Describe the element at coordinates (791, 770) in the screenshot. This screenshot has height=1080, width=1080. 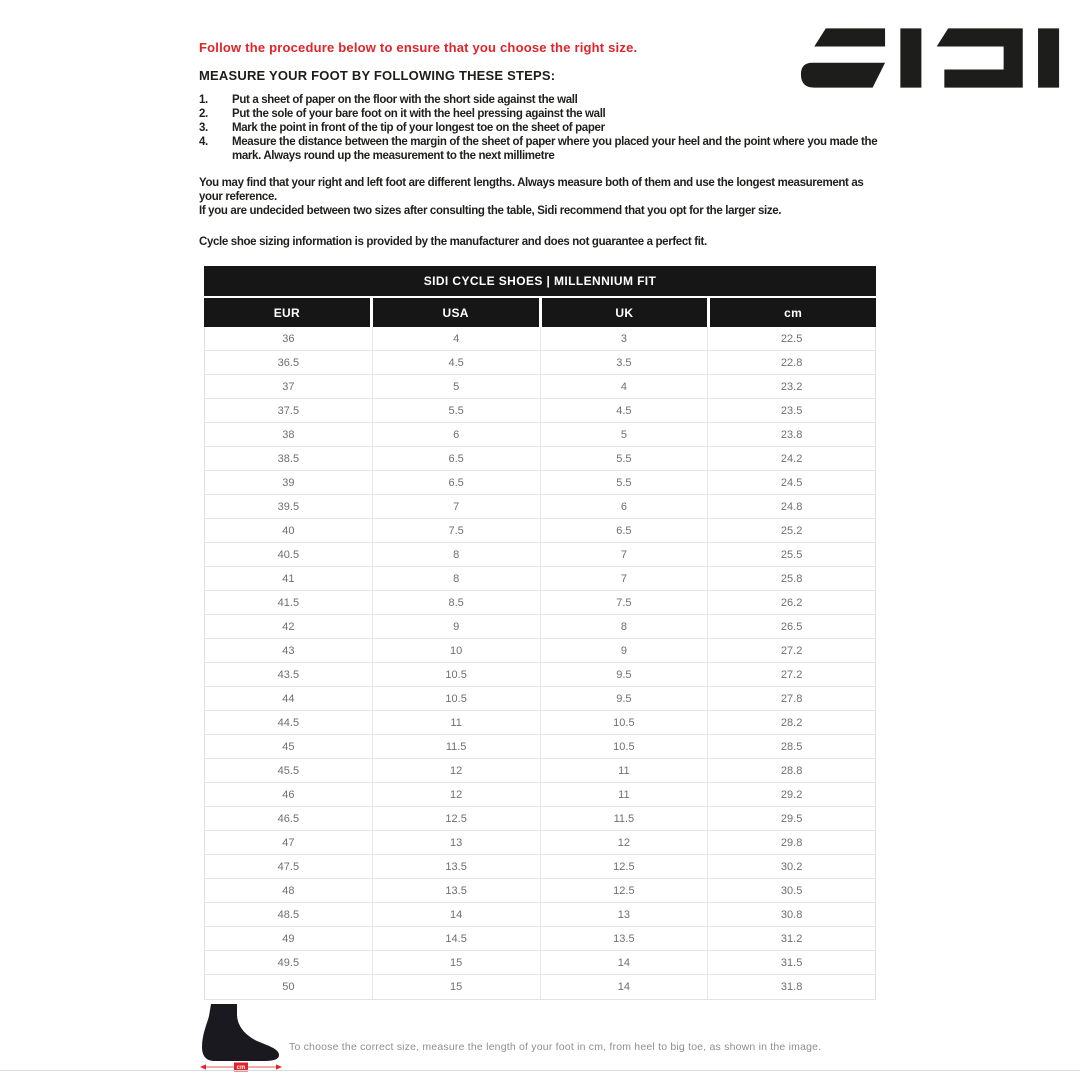
I see `table-cell: 28.8` at that location.